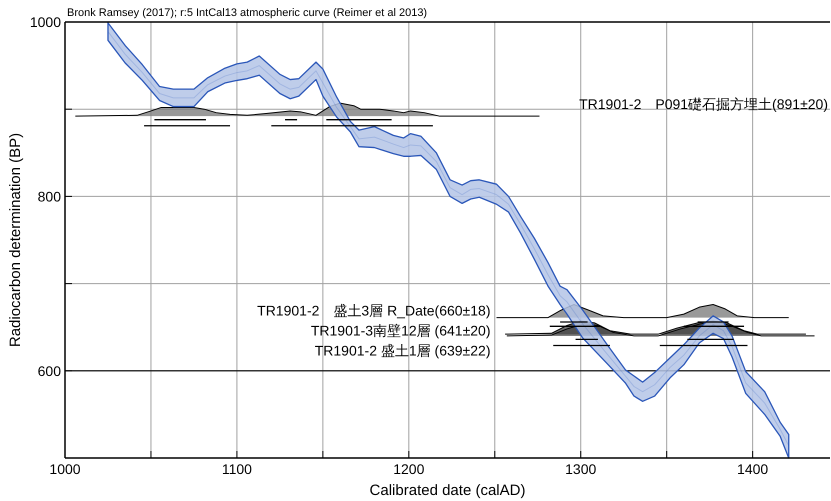 This screenshot has width=831, height=501. Describe the element at coordinates (46, 22) in the screenshot. I see `y-tick-label: 1000` at that location.